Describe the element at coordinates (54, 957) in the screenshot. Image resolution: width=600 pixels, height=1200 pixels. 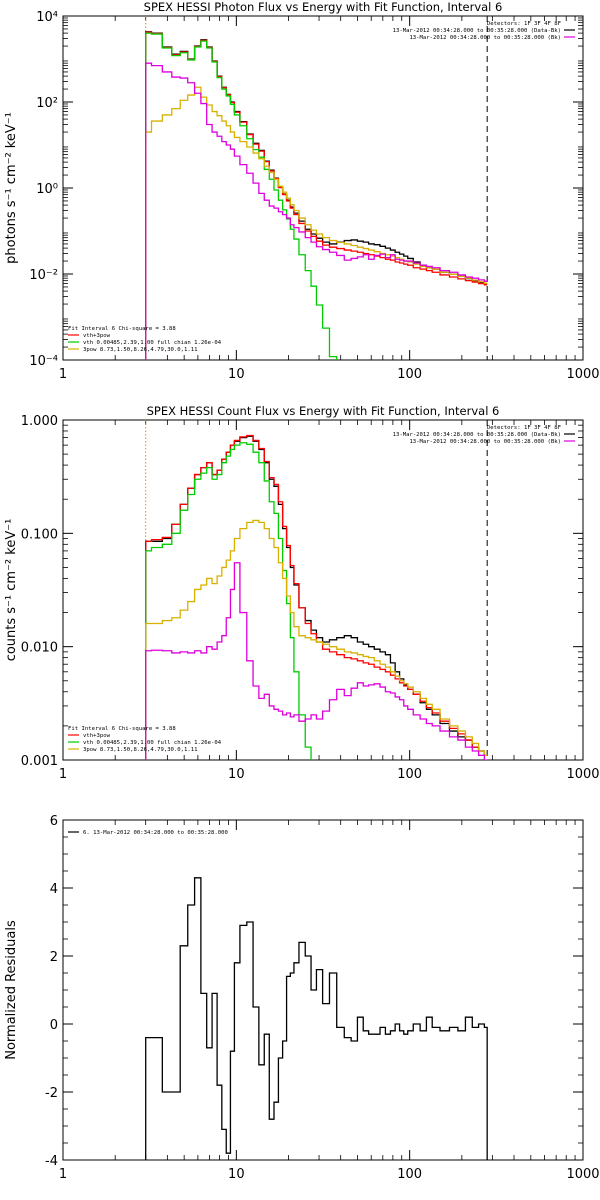
I see `y-tick-label: 2` at that location.